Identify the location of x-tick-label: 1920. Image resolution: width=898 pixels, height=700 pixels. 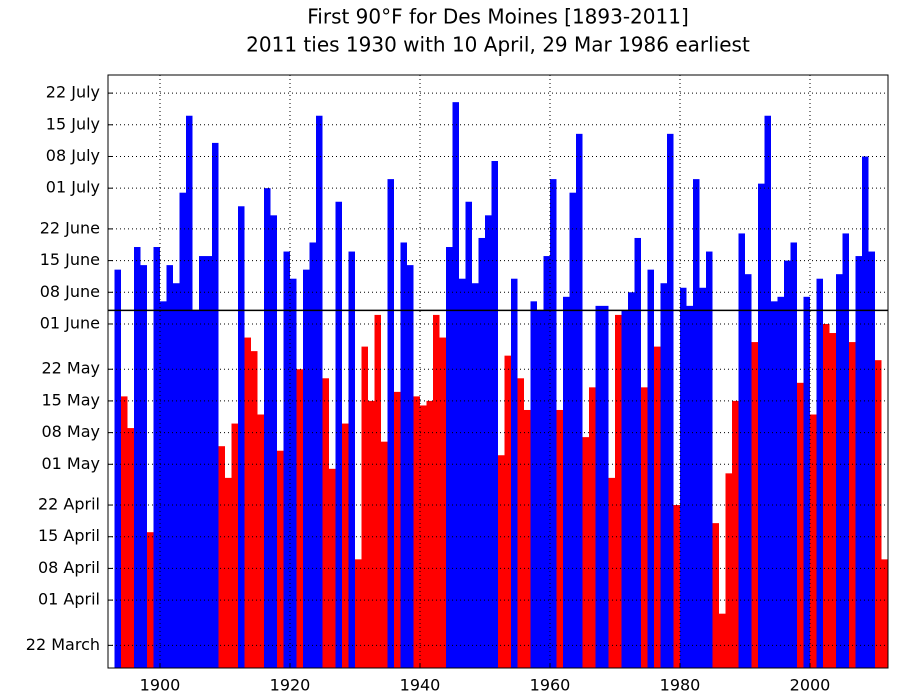
(290, 685).